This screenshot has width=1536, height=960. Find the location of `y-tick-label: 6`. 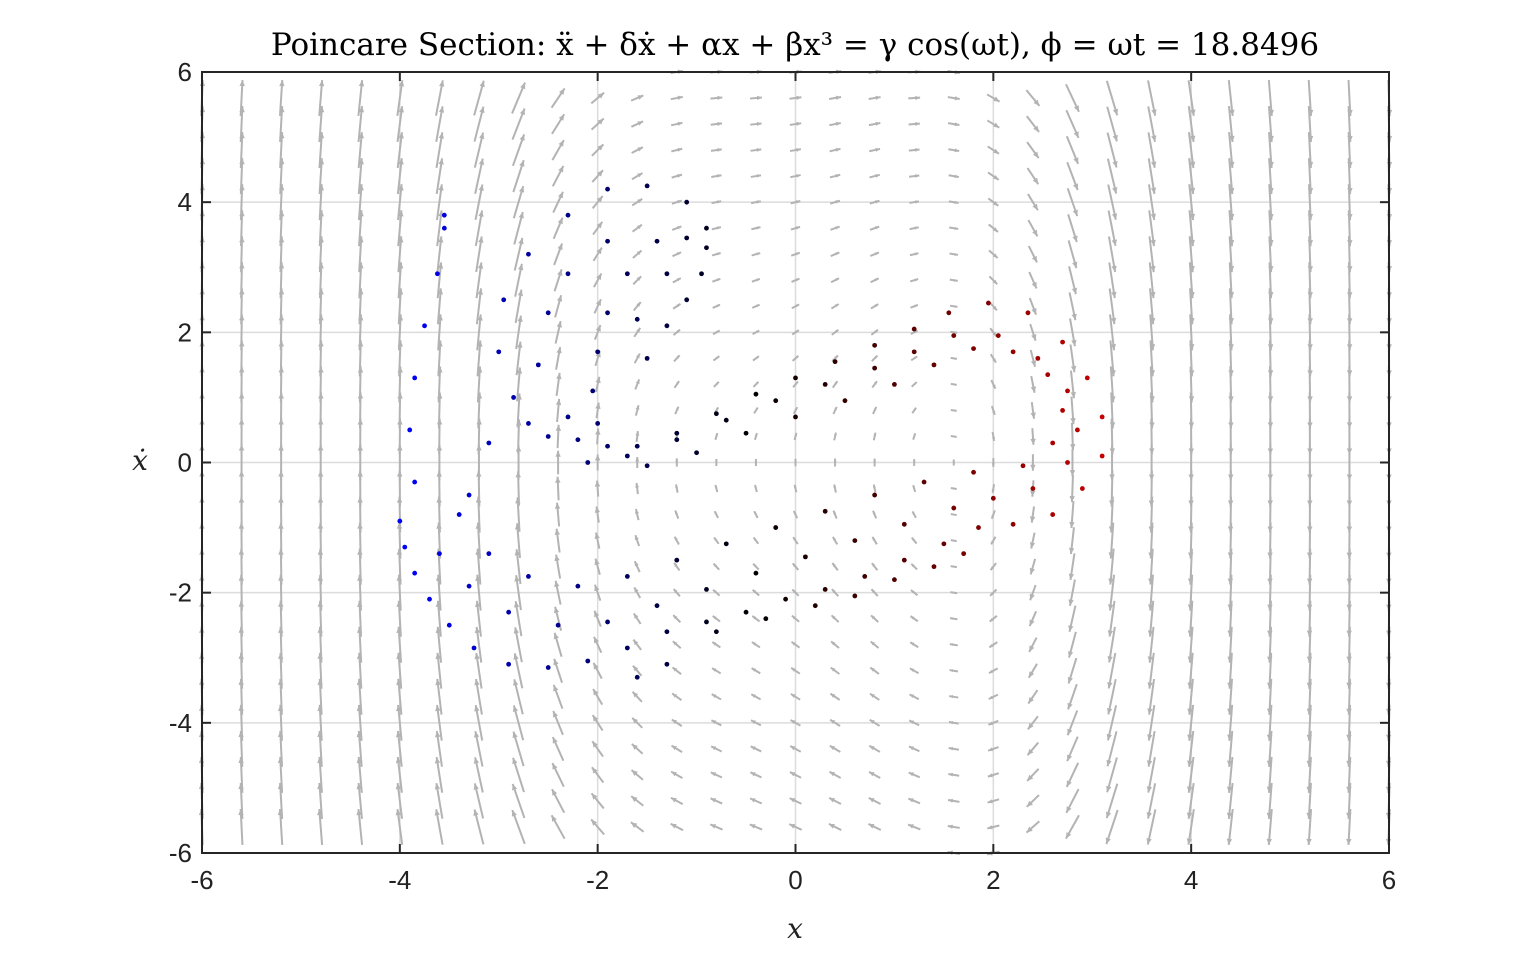

y-tick-label: 6 is located at coordinates (185, 72).